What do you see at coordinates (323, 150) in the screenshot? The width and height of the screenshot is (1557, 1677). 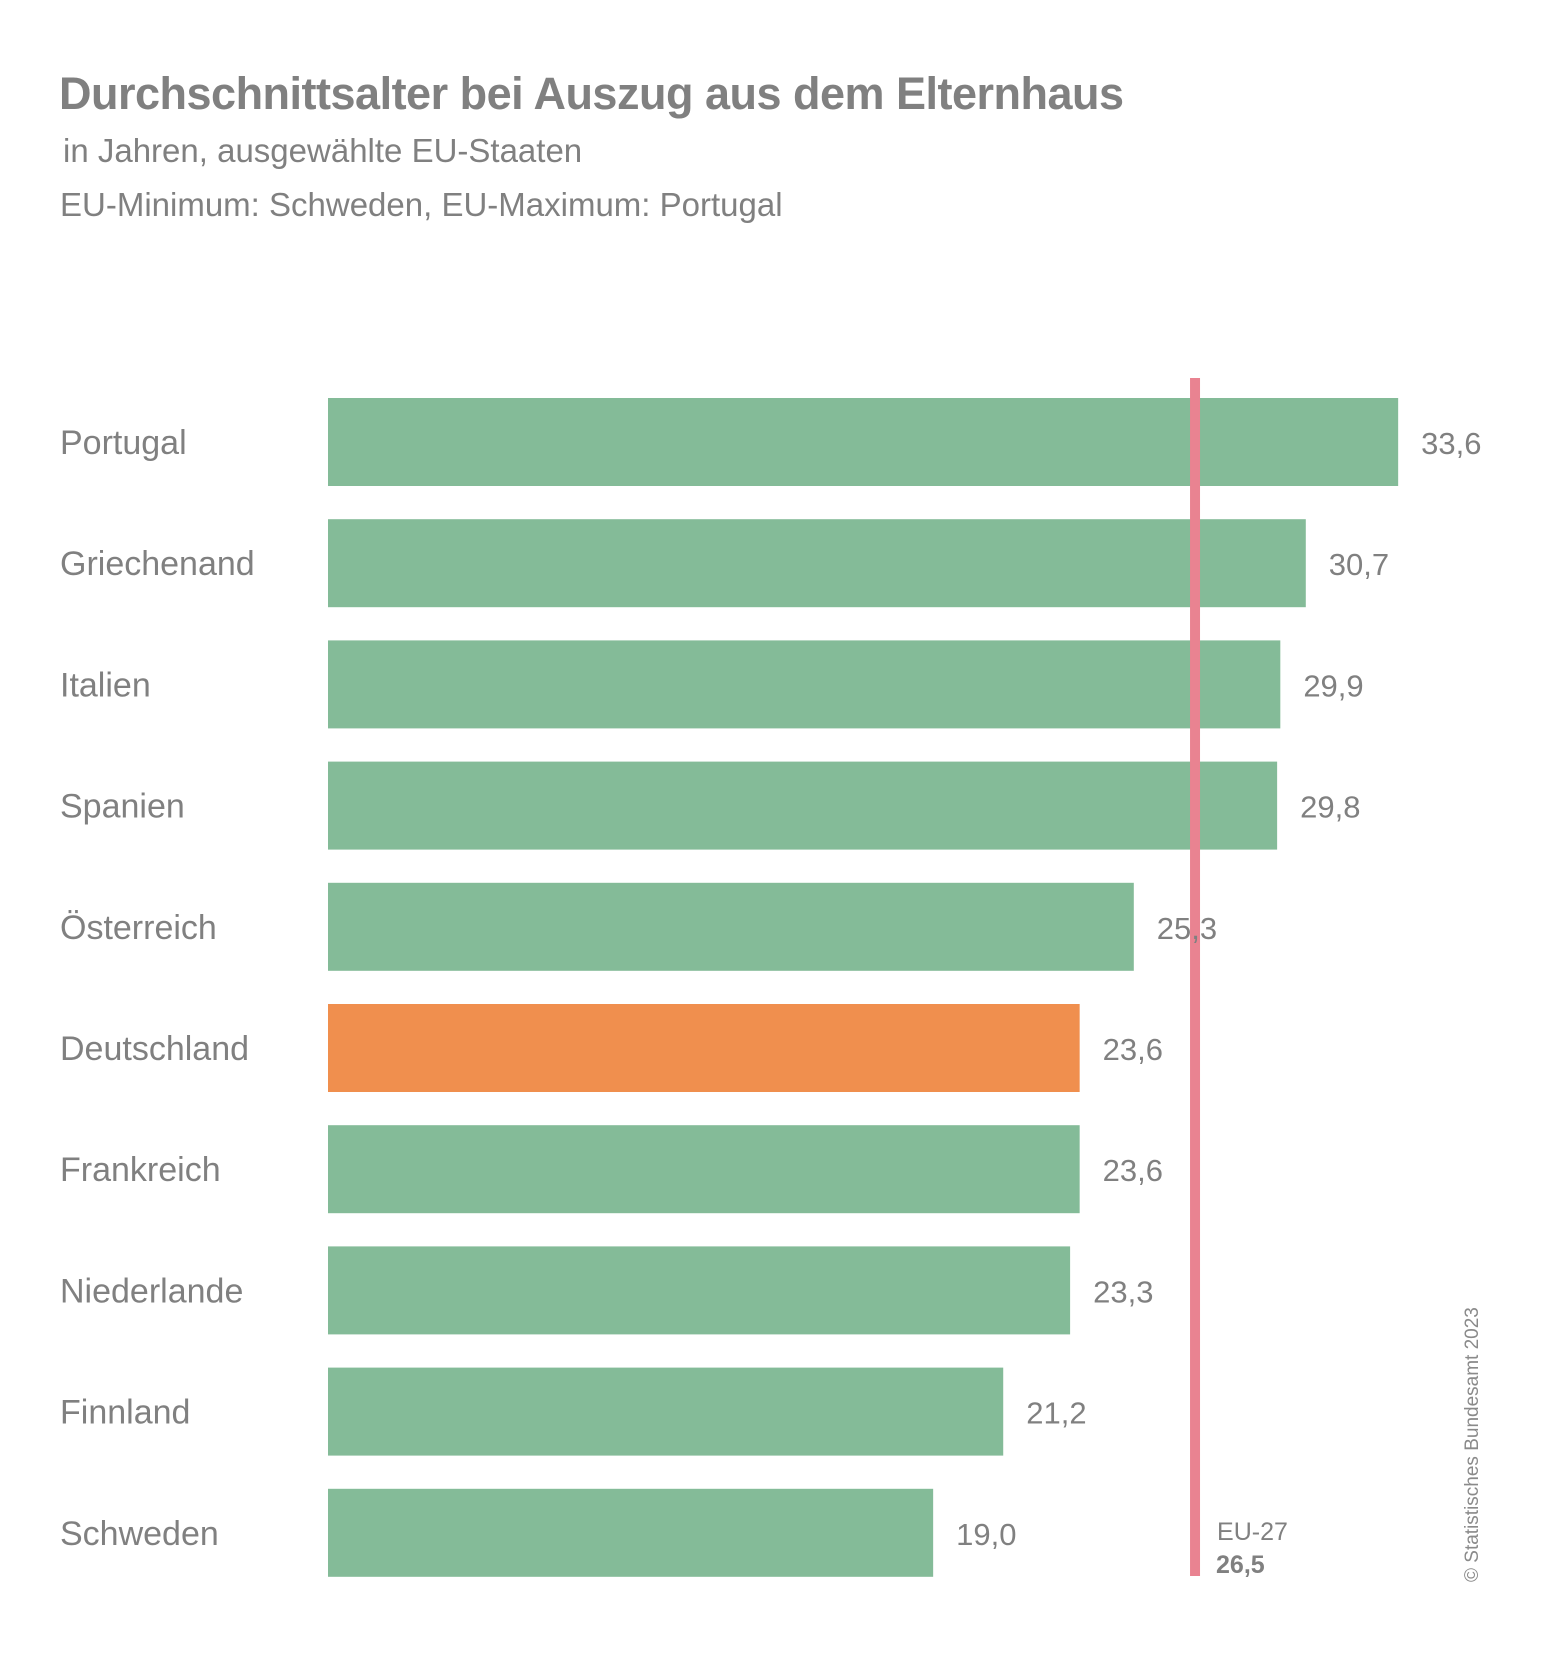 I see `chart-subtitle: in Jahren, ausgewählte EU-Staaten` at bounding box center [323, 150].